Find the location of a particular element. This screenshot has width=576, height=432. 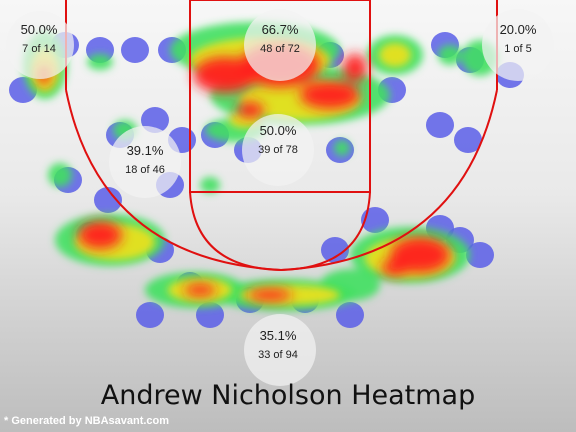

paint-lane is located at coordinates (280, 96).